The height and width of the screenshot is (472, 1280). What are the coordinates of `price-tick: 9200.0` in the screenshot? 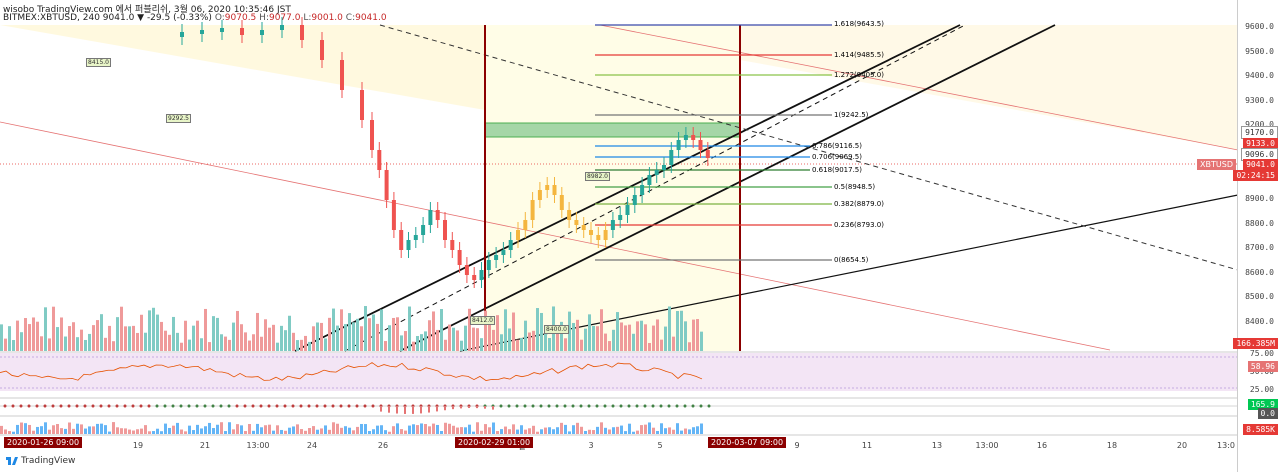 It's located at (1259, 124).